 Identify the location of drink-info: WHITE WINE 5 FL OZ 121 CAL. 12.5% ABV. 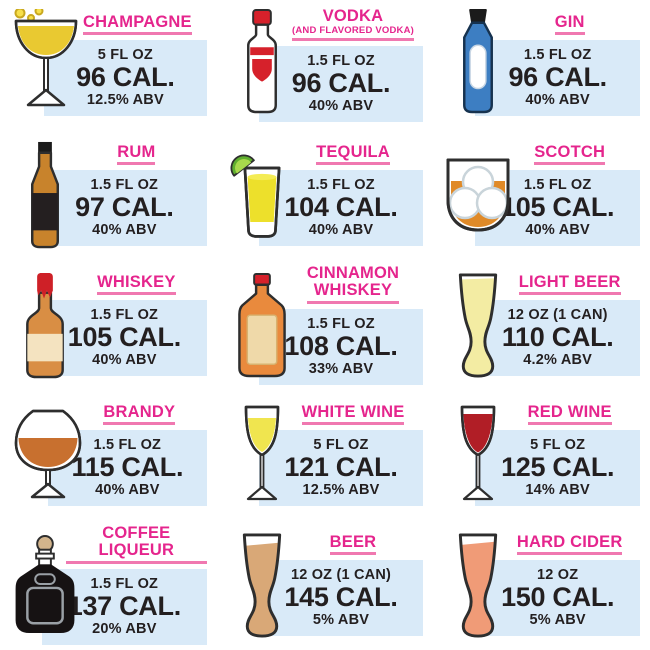
(344, 454).